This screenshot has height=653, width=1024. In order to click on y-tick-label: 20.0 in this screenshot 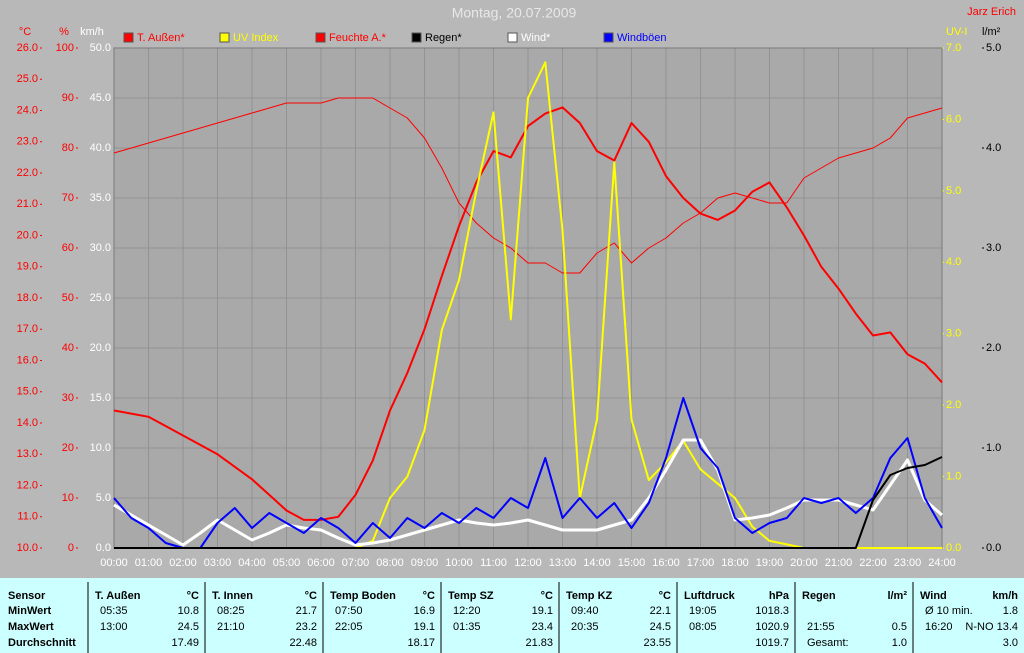, I will do `click(100, 348)`.